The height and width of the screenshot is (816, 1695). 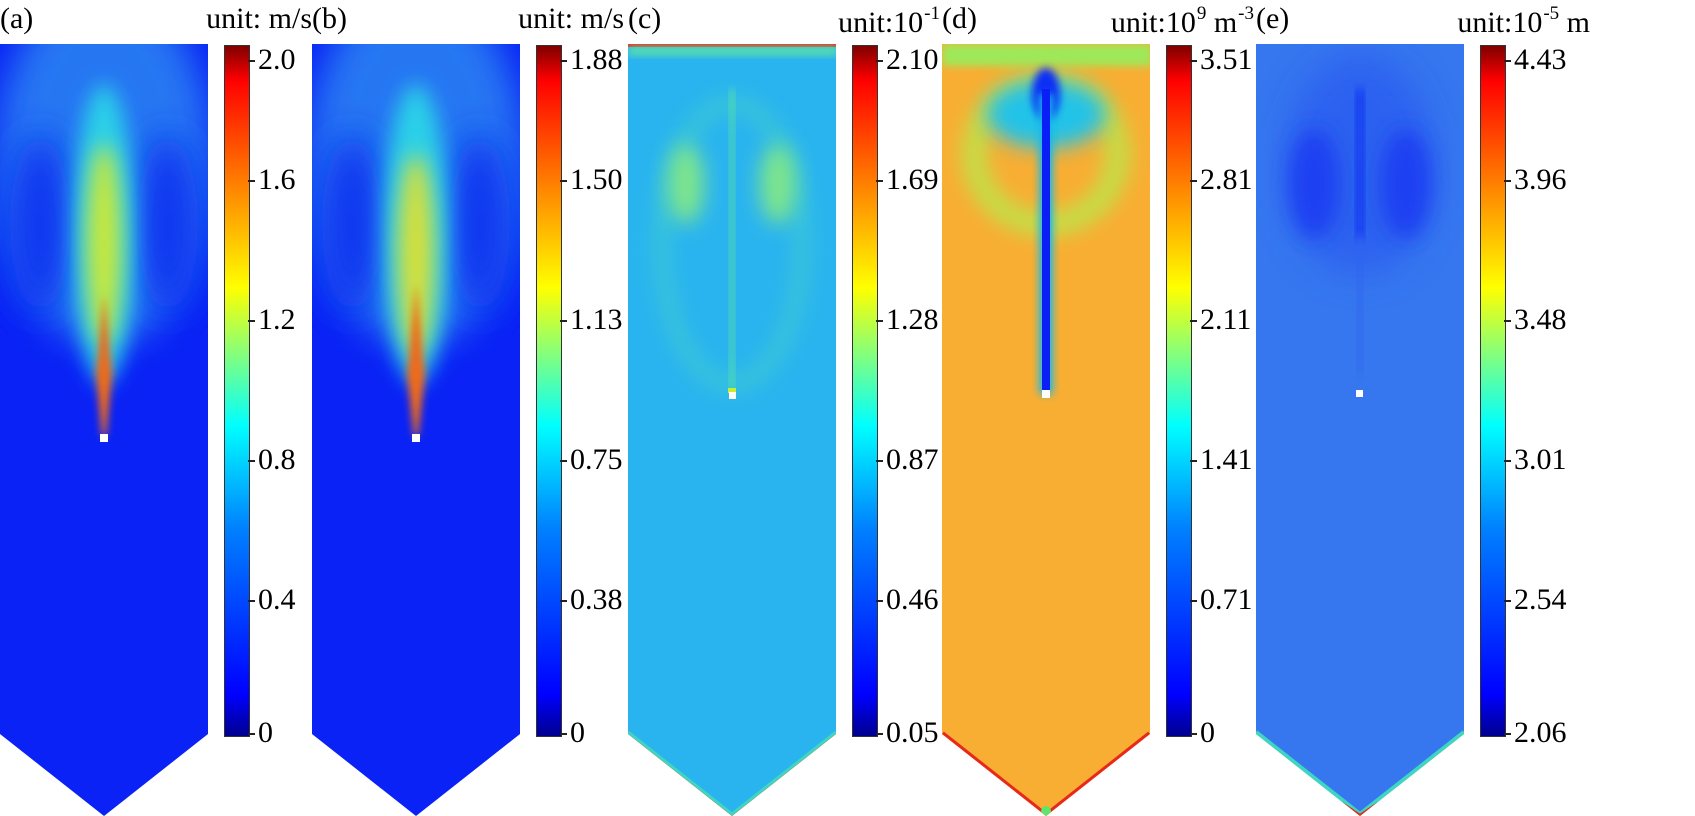 What do you see at coordinates (1226, 599) in the screenshot?
I see `colorbar-tick: 0.71` at bounding box center [1226, 599].